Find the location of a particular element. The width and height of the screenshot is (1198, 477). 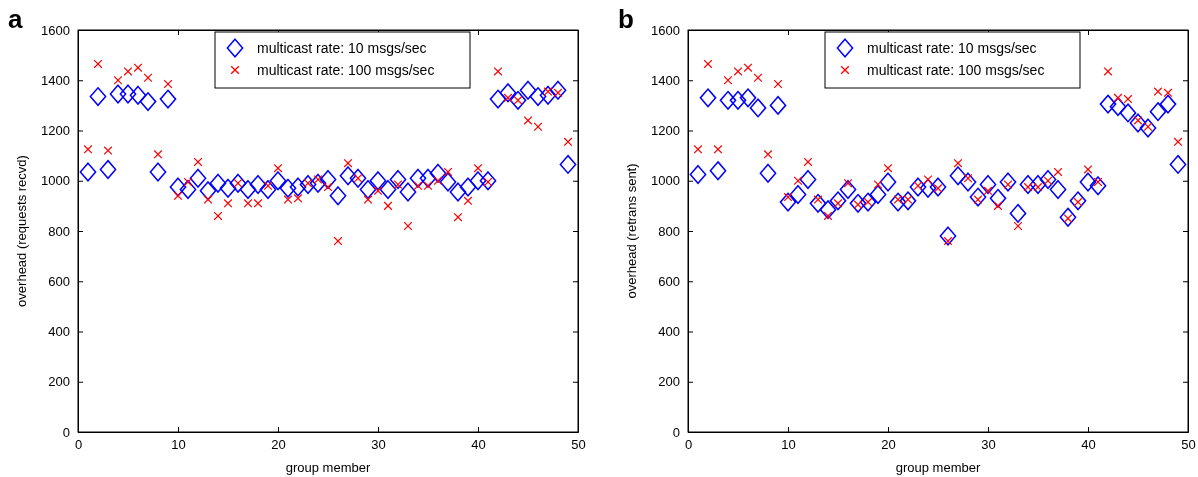

y-axis-title: overhead (retrans sent) is located at coordinates (631, 231).